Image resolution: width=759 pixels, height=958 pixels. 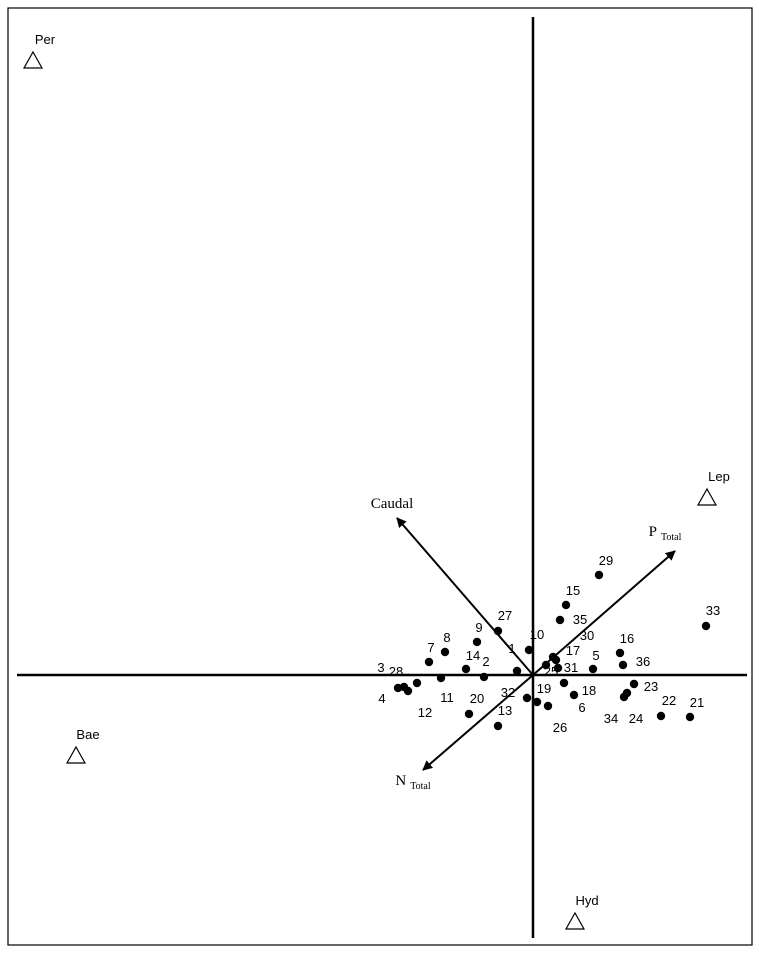 I want to click on site-label: 15, so click(x=573, y=590).